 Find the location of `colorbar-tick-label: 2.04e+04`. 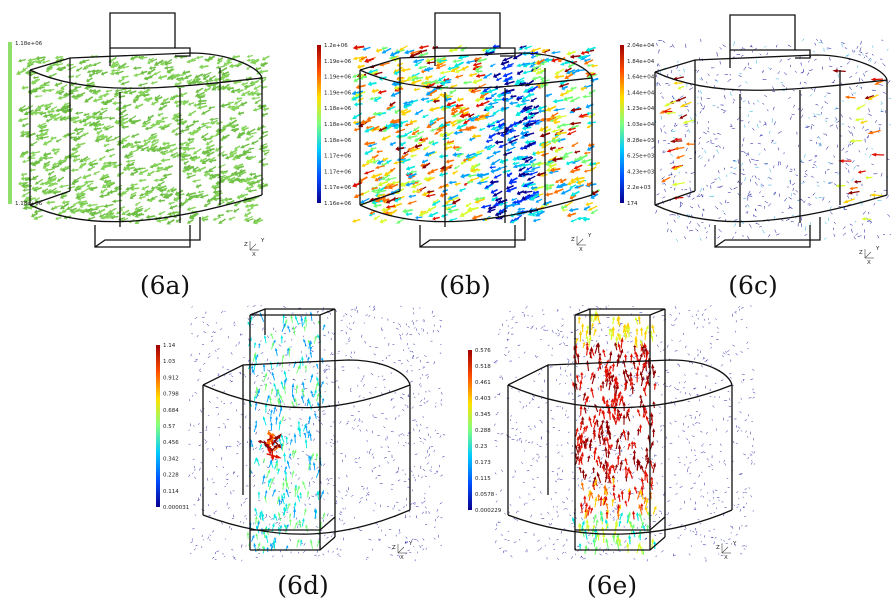

colorbar-tick-label: 2.04e+04 is located at coordinates (641, 46).